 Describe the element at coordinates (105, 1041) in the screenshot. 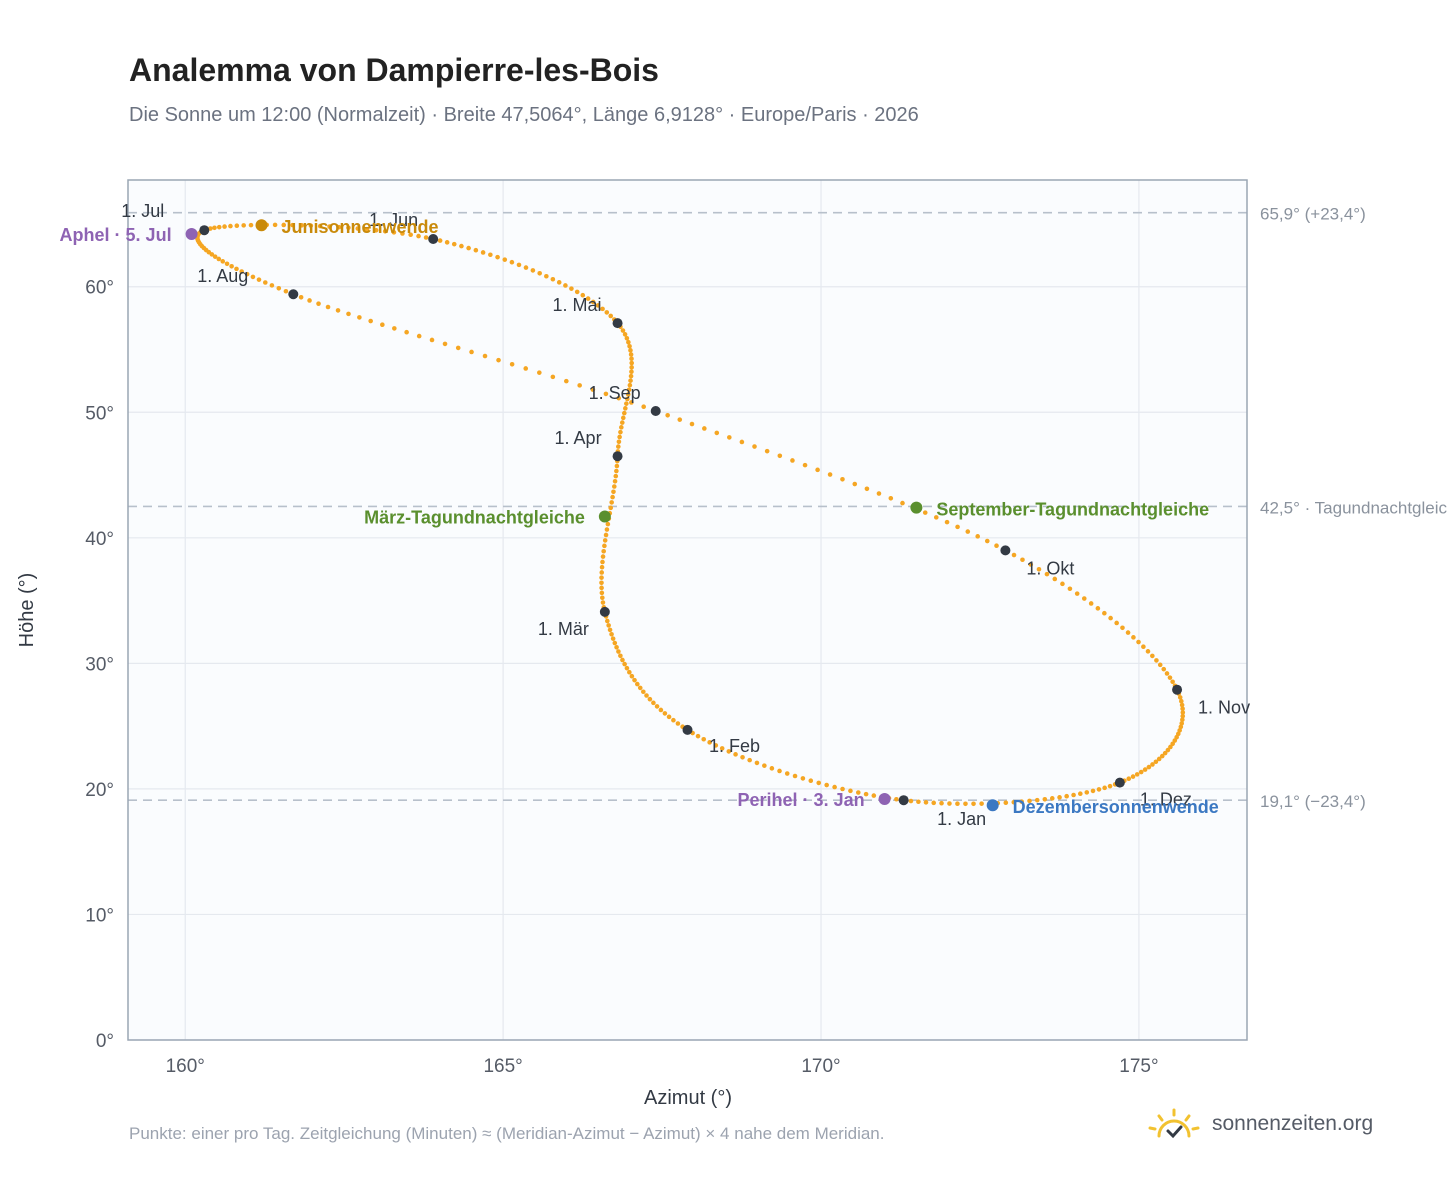

I see `y-tick-label: 0°` at that location.